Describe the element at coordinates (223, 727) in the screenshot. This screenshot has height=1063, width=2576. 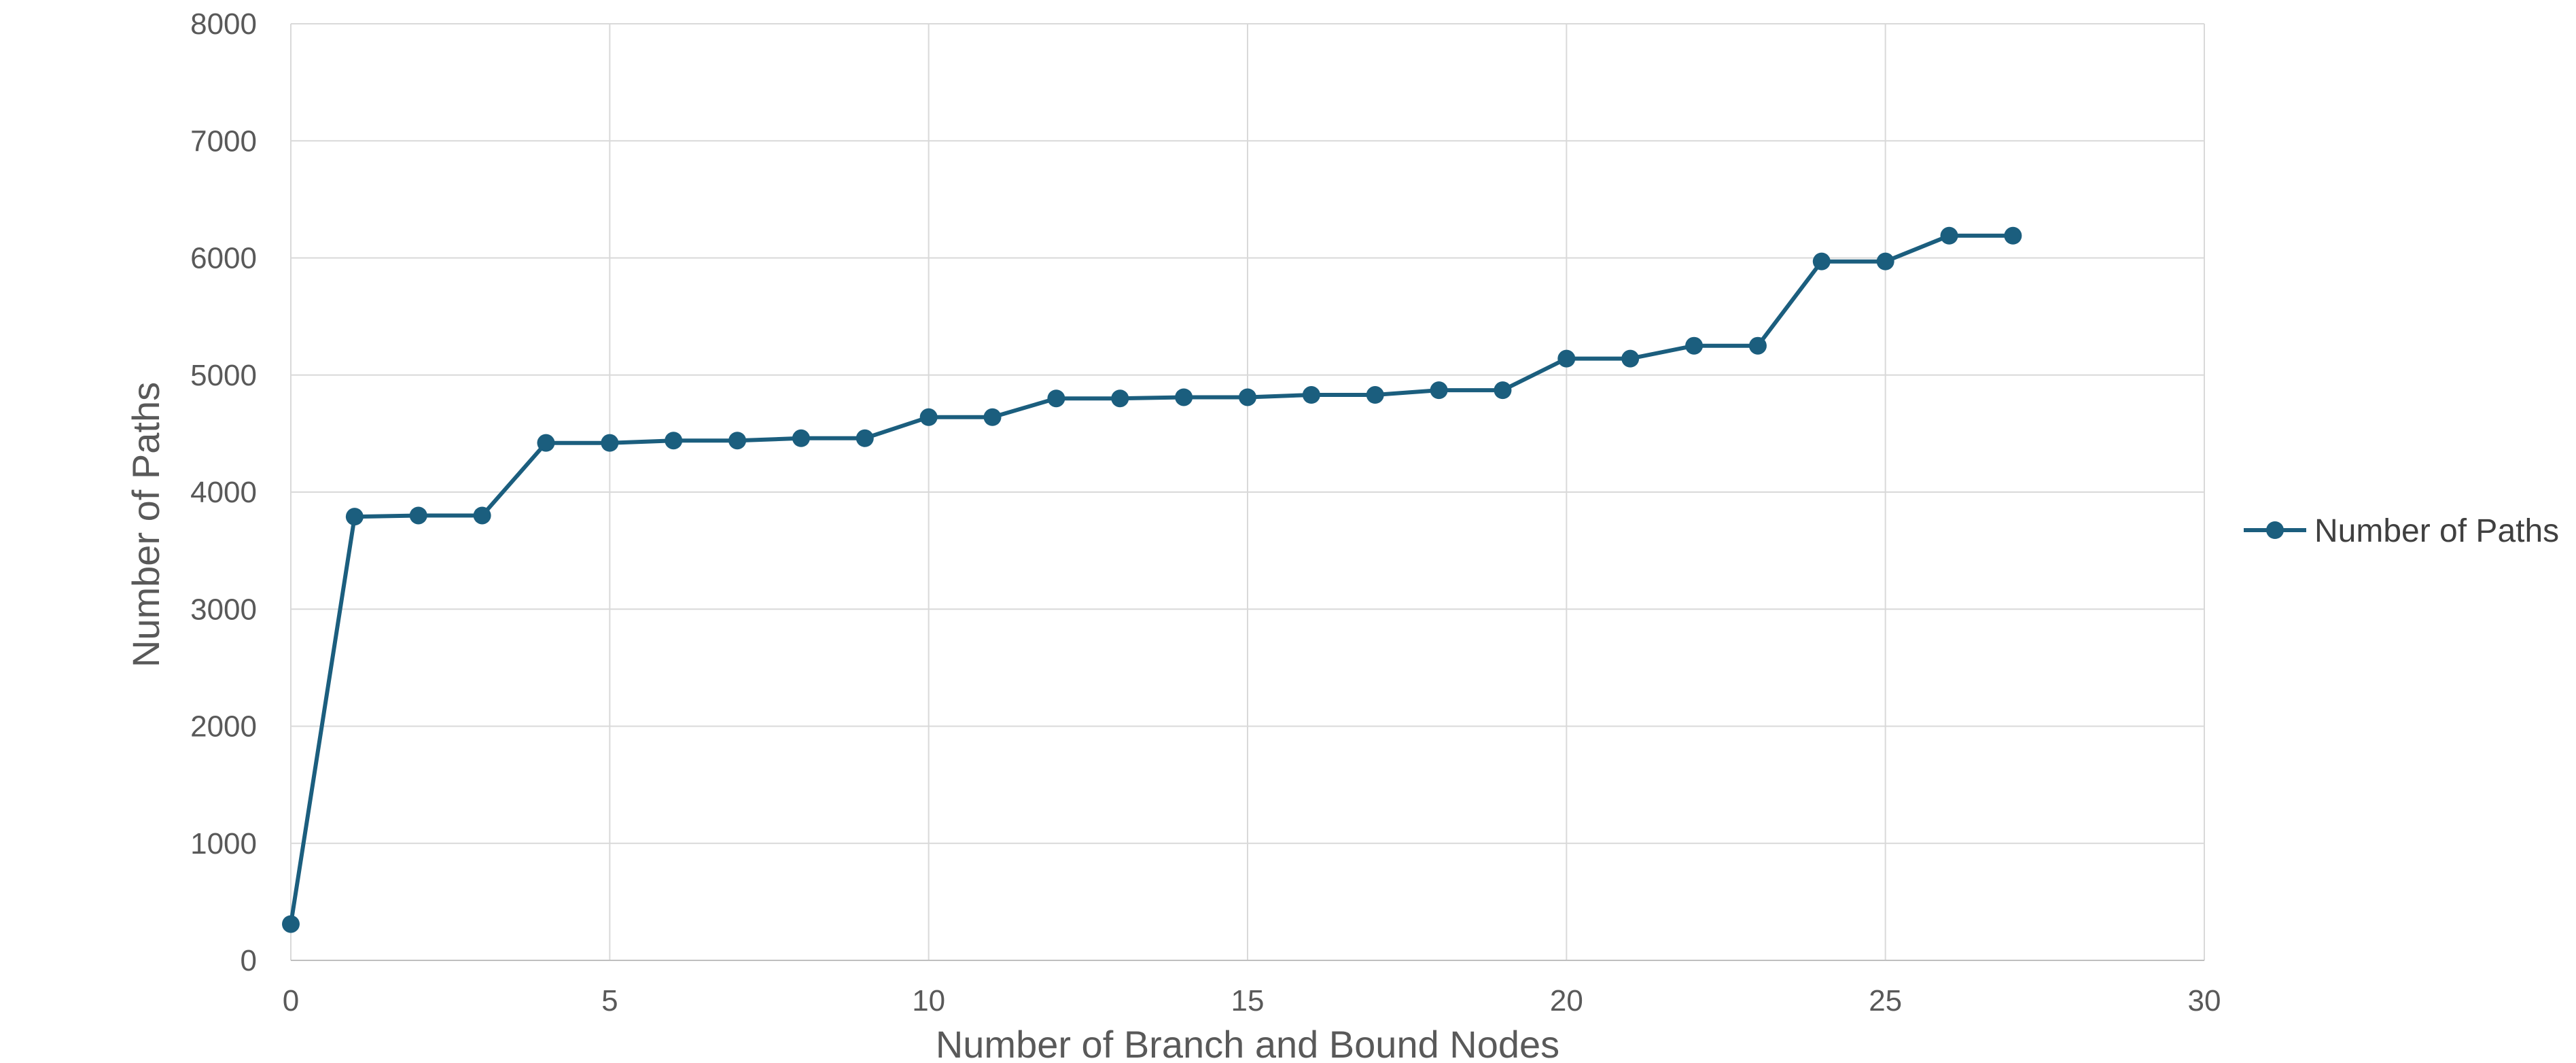
I see `y-tick-label: 2000` at that location.